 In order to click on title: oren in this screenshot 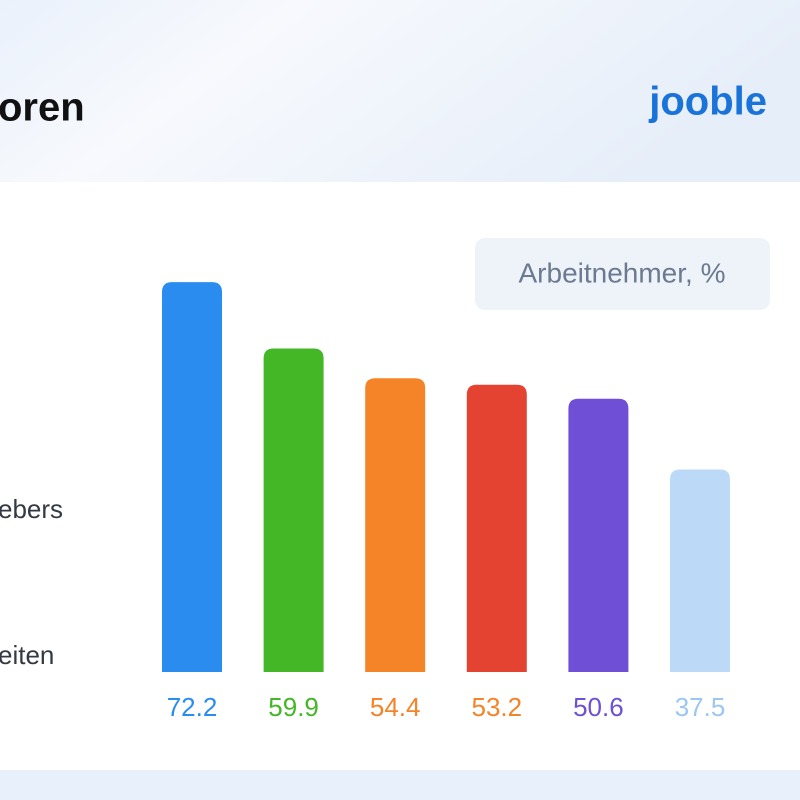, I will do `click(42, 108)`.